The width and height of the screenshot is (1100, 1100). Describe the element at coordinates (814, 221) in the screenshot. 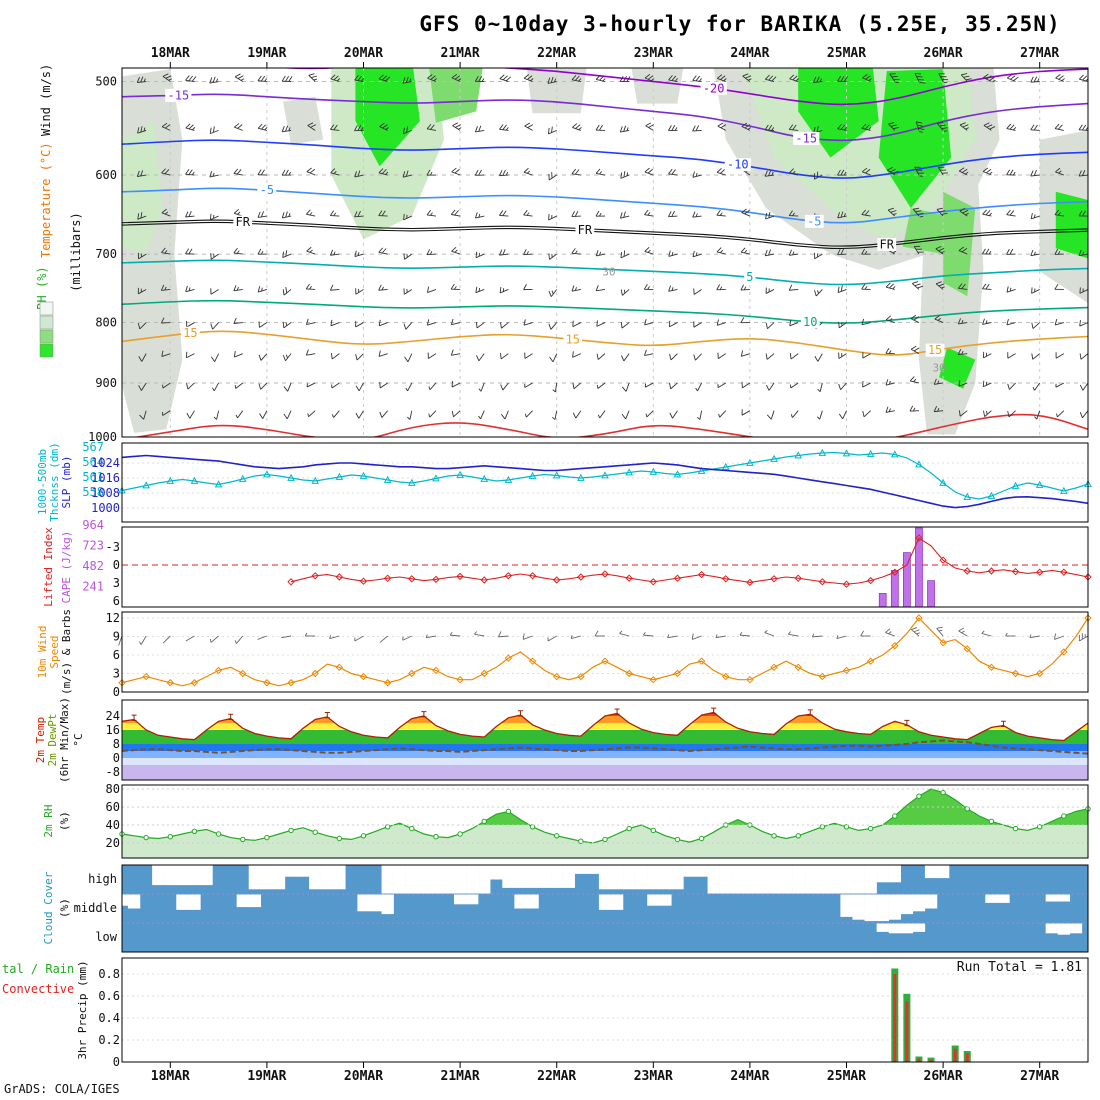

I see `svg-text: -5` at that location.